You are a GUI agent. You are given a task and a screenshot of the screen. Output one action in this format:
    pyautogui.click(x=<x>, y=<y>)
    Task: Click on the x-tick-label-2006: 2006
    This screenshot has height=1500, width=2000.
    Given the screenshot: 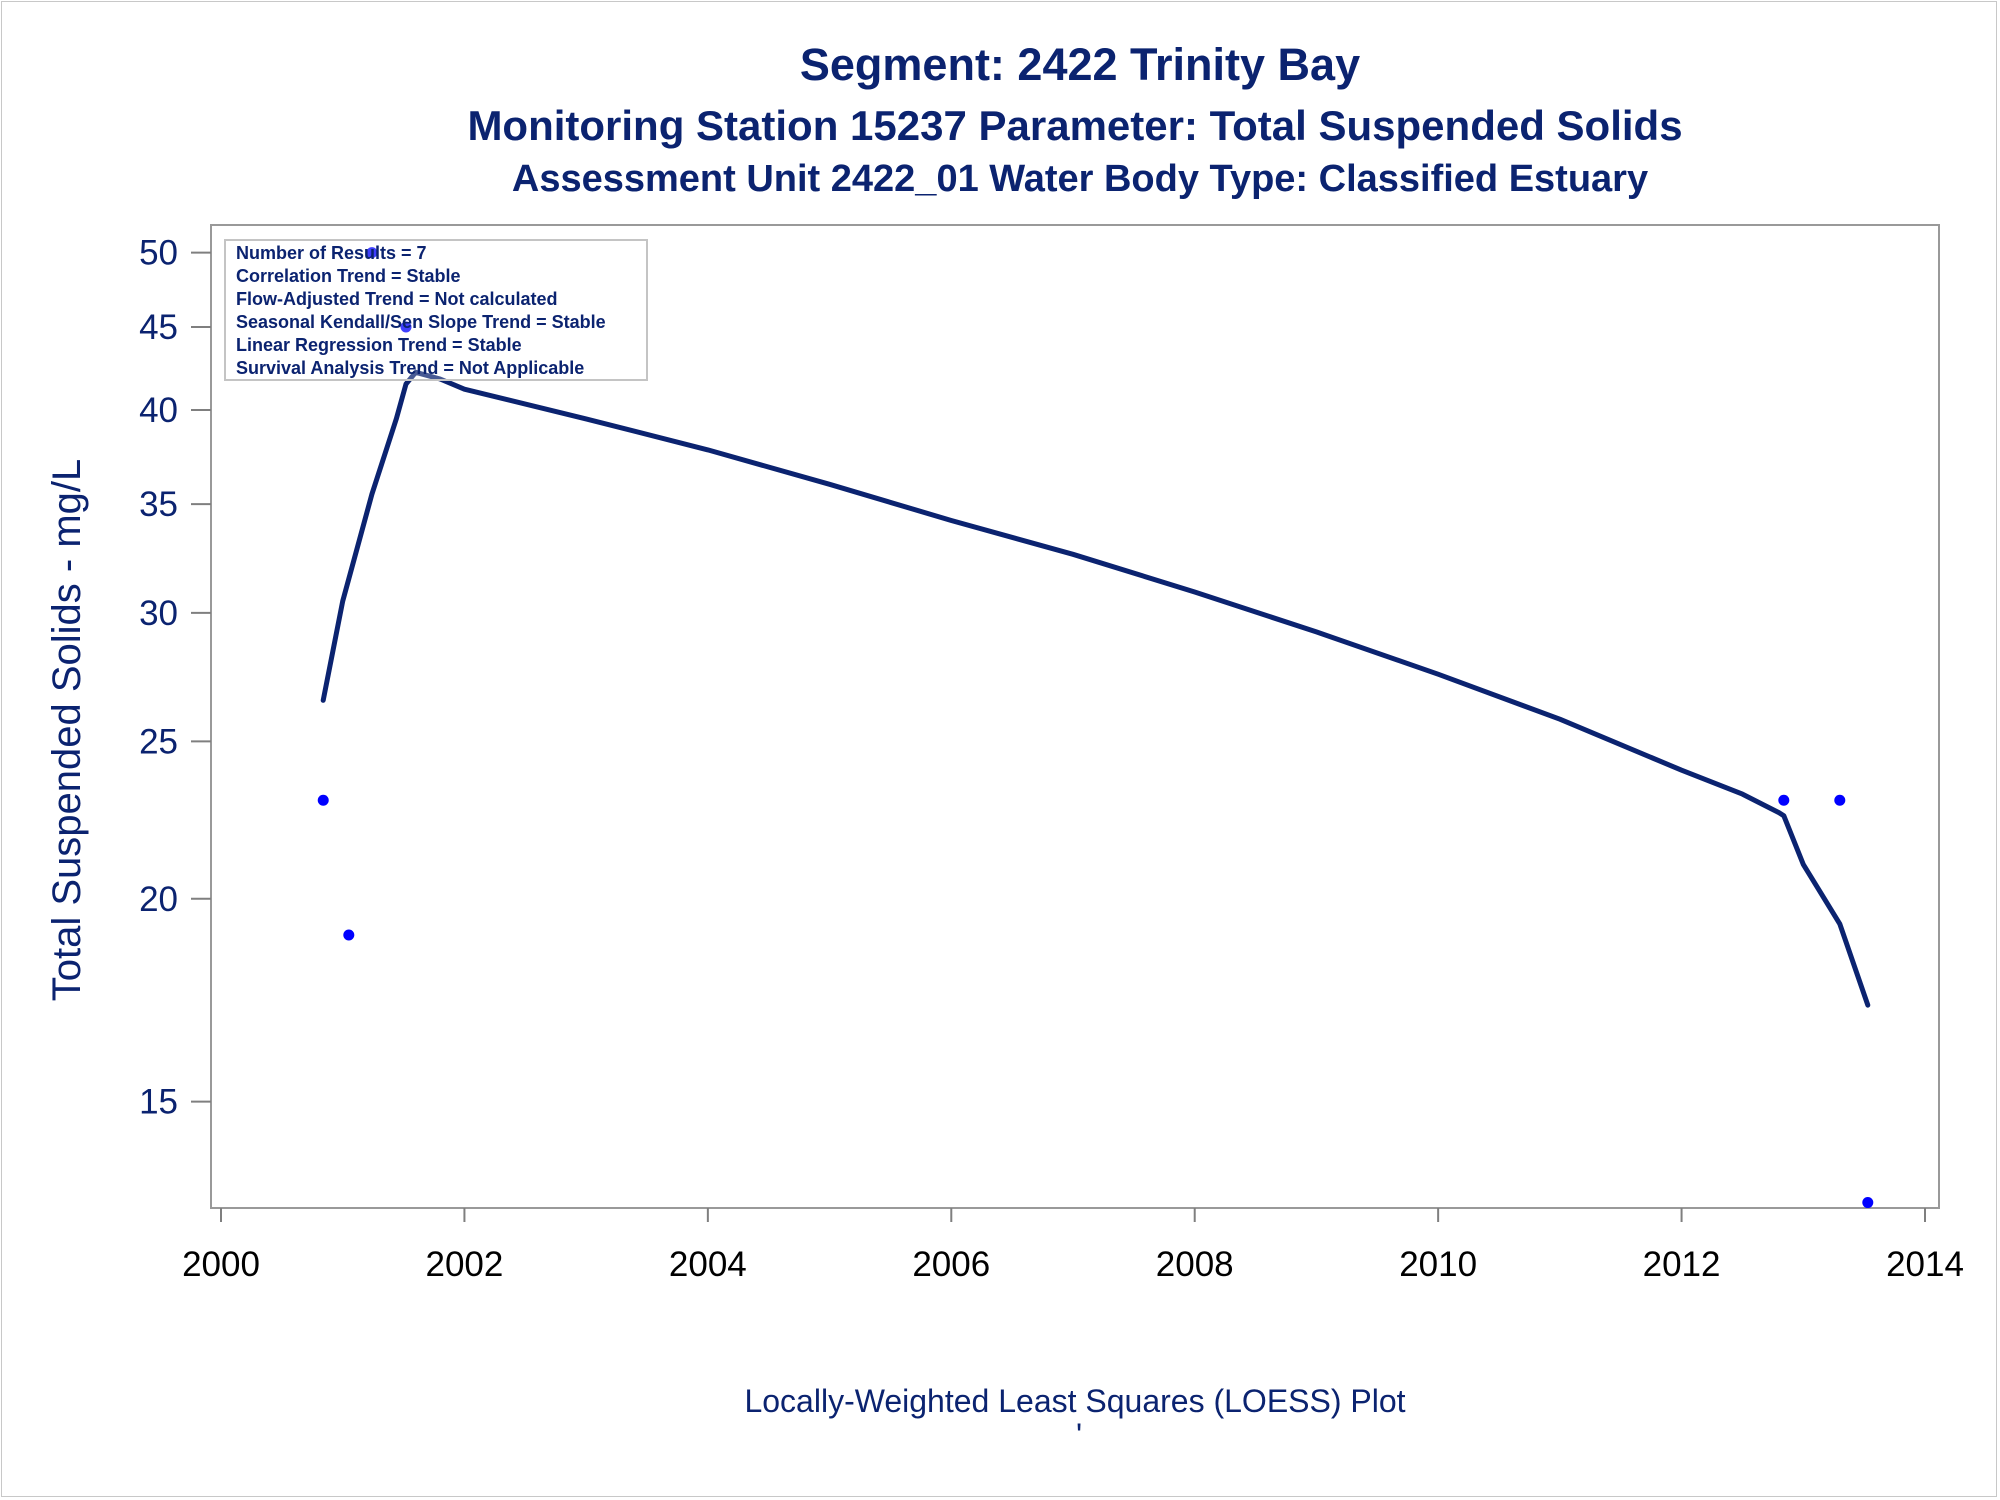 What is the action you would take?
    pyautogui.click(x=951, y=1264)
    